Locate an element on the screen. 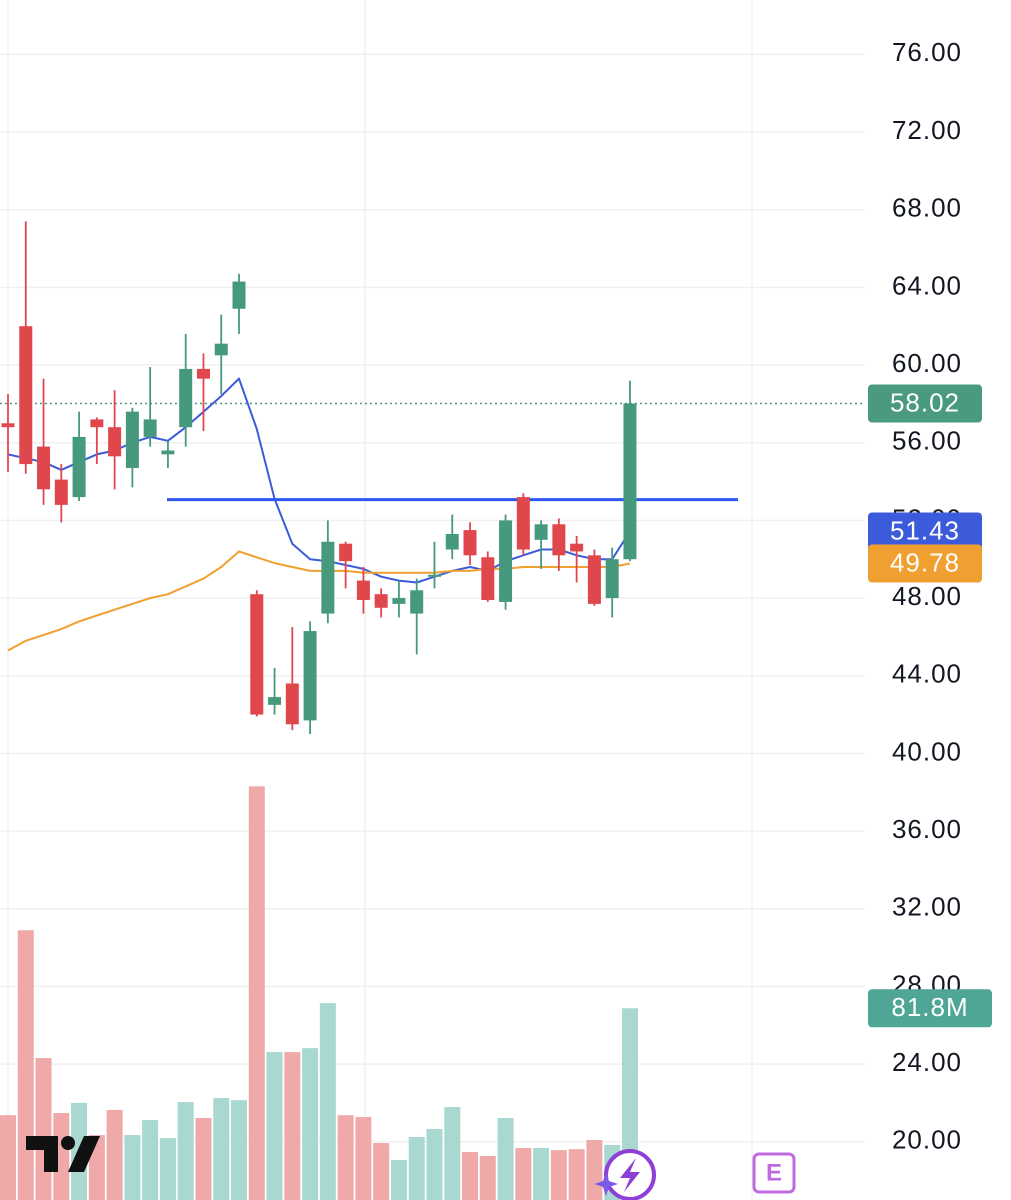 The image size is (1011, 1200). y-tick-label: 56.00 is located at coordinates (927, 441).